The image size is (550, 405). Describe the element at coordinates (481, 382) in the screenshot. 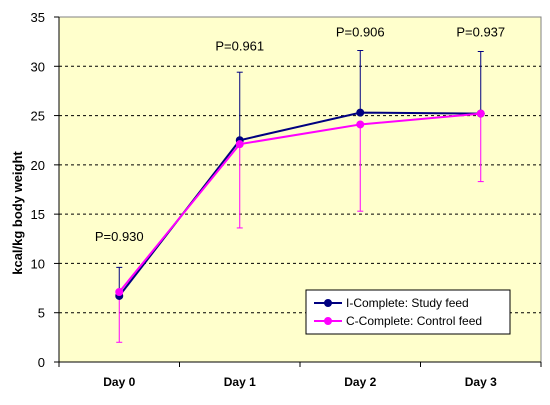

I see `x-tick-label: Day 3` at that location.